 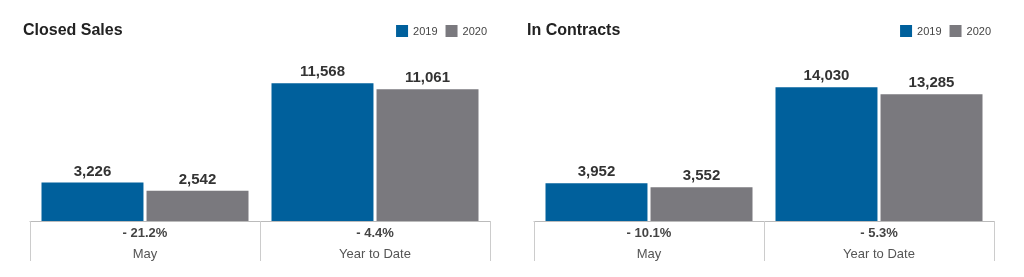 I want to click on text: - 4.4%, so click(x=375, y=232).